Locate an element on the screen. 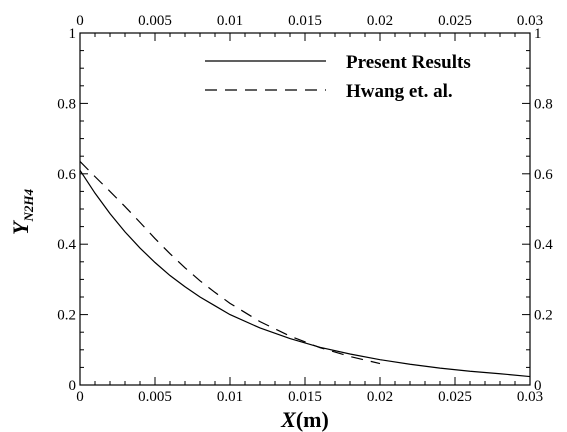  svg-text: YN2H4 is located at coordinates (22, 212).